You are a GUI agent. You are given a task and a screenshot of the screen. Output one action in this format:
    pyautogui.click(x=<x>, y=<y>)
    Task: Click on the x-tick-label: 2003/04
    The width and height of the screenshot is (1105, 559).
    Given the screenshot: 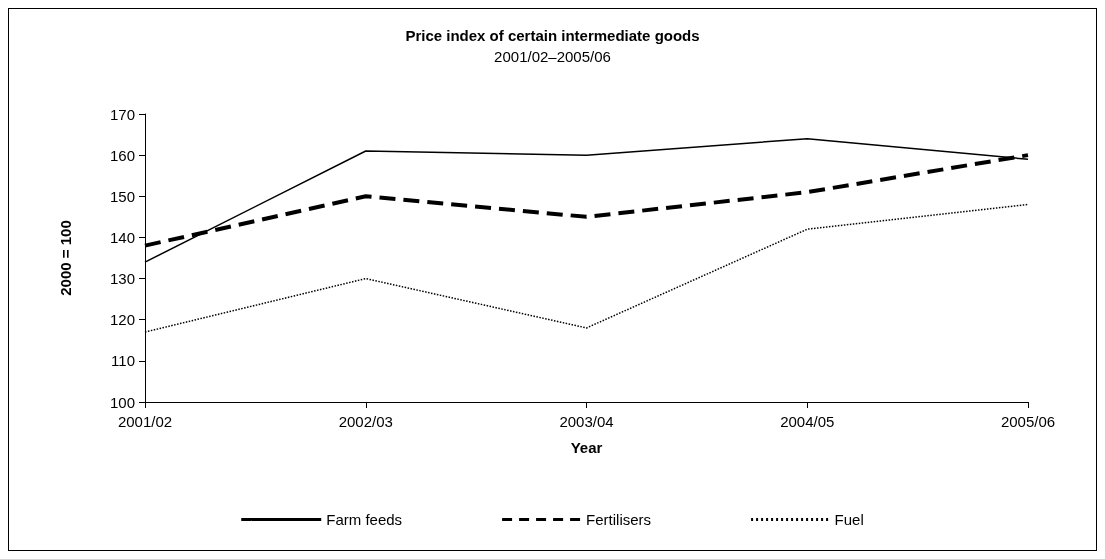 What is the action you would take?
    pyautogui.click(x=586, y=421)
    